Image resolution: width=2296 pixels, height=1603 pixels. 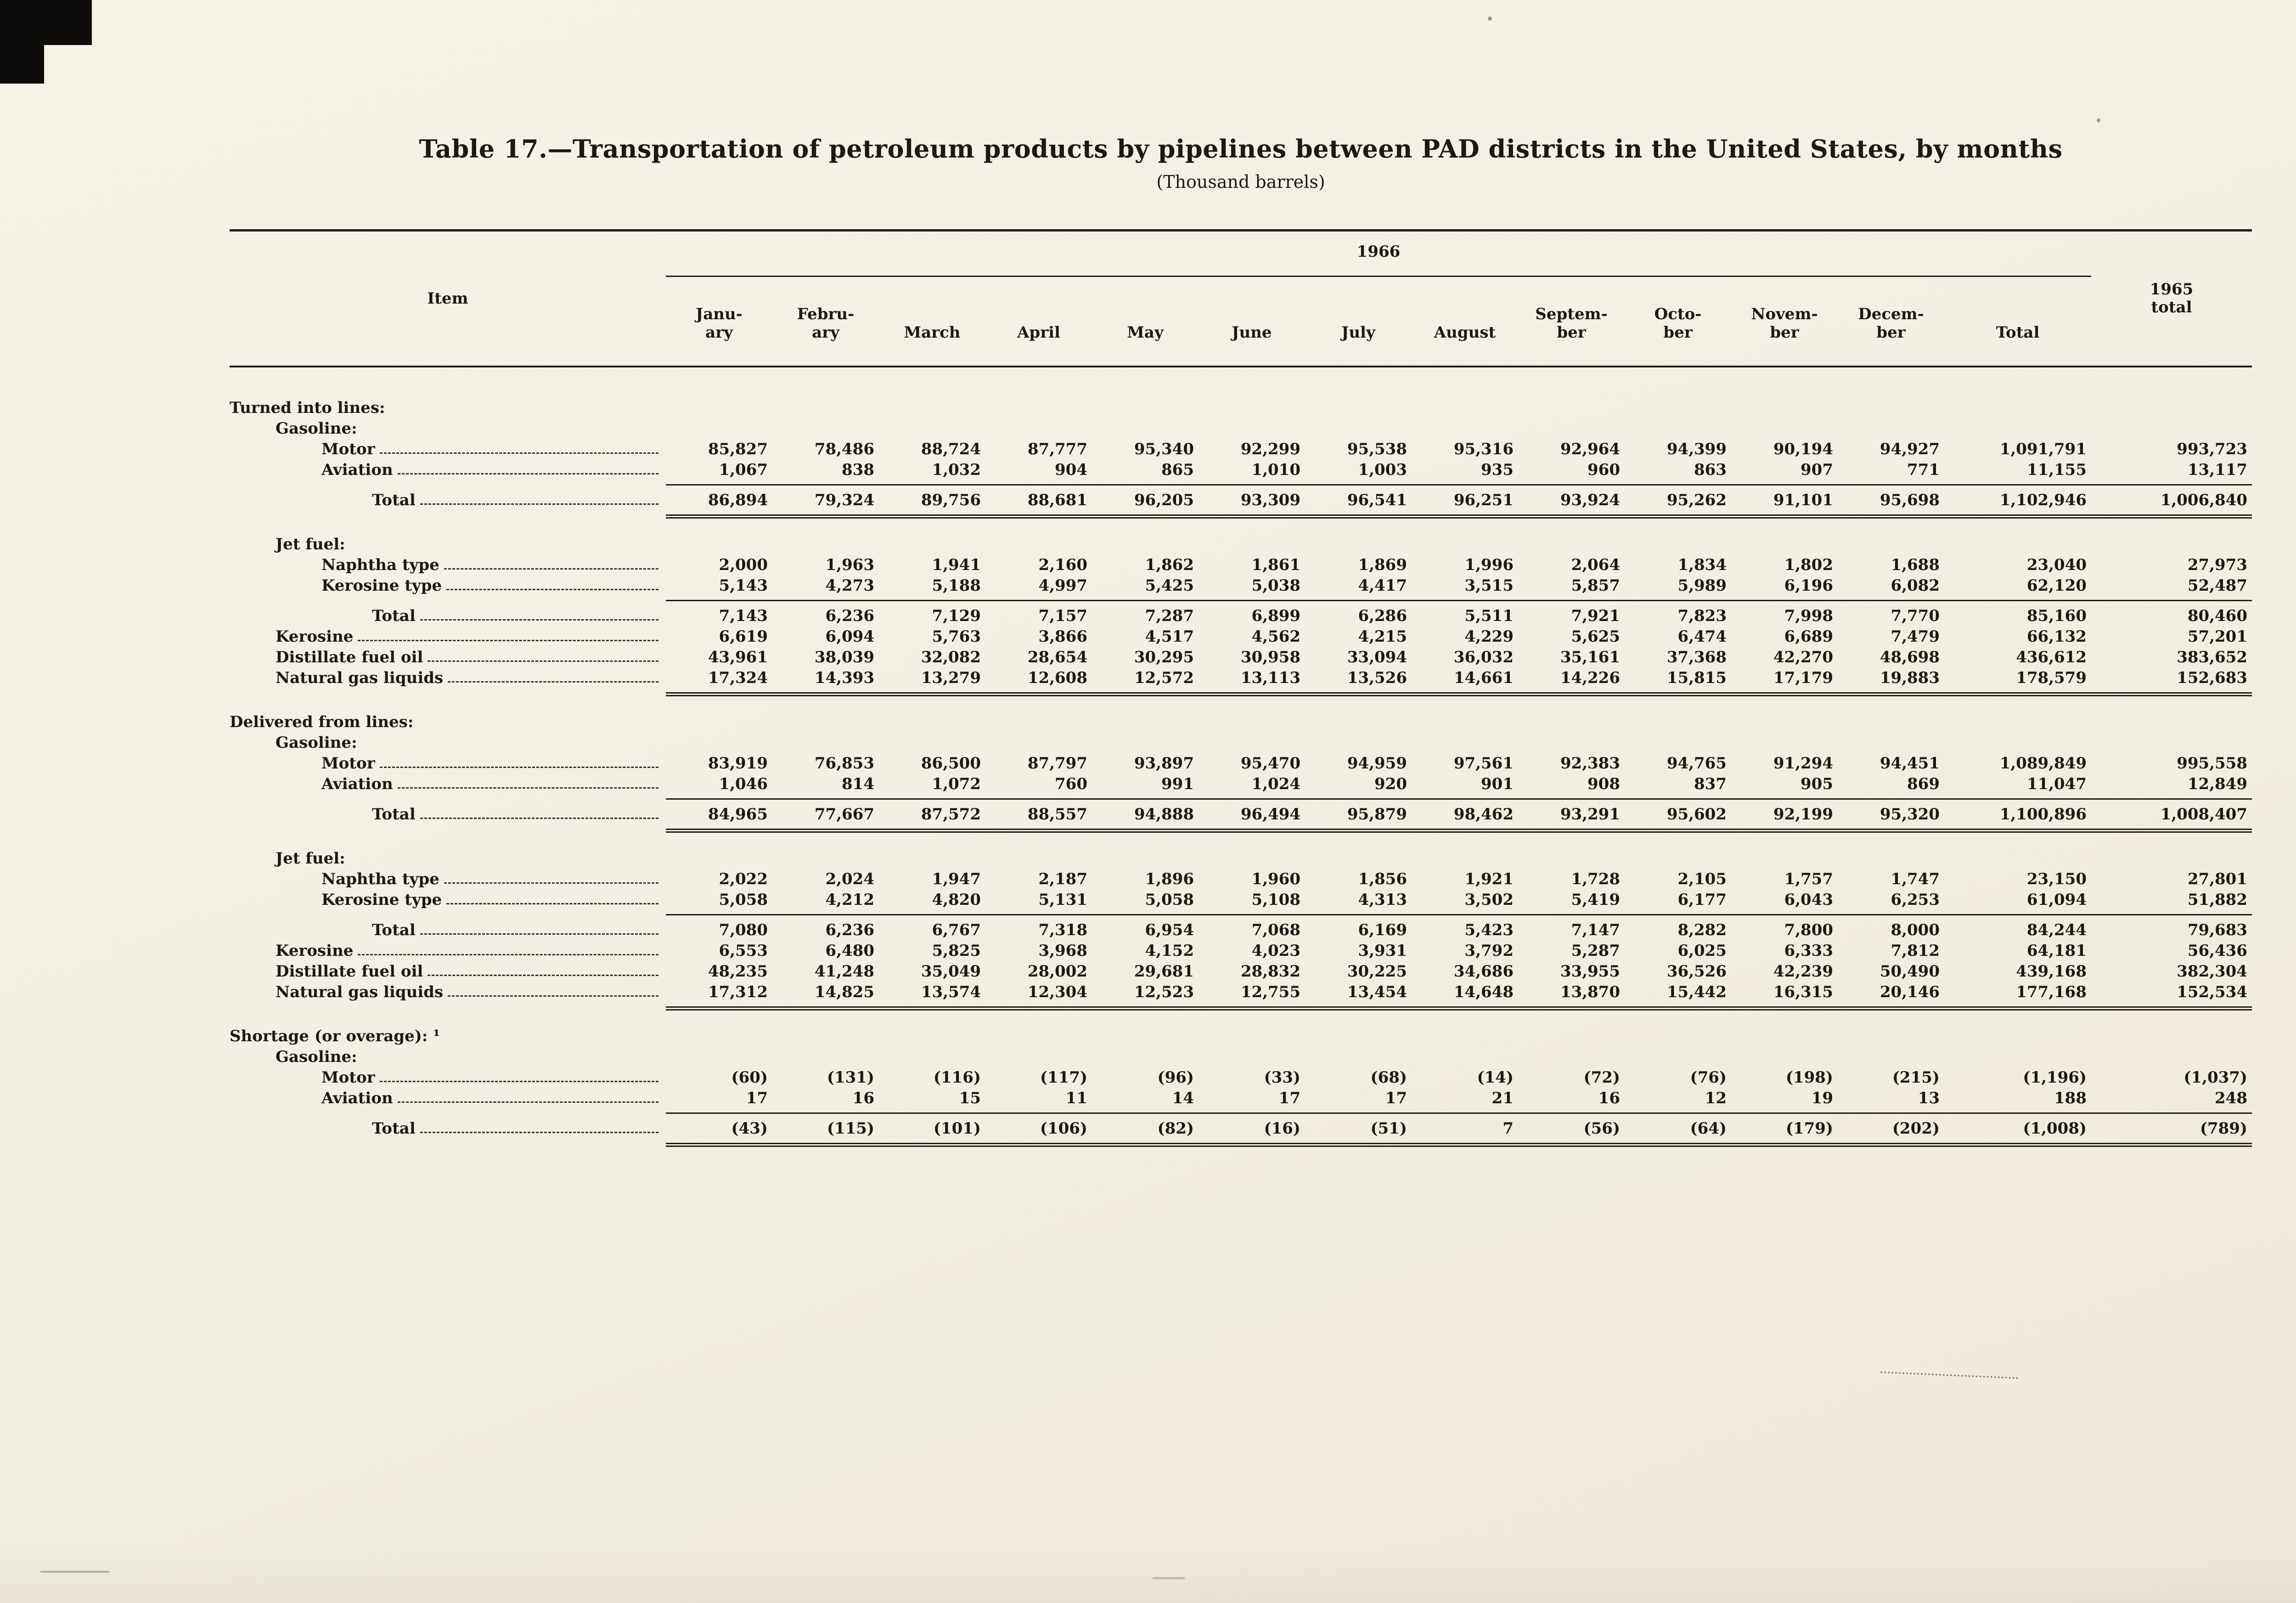 What do you see at coordinates (2217, 616) in the screenshot?
I see `value-cell: 80,460` at bounding box center [2217, 616].